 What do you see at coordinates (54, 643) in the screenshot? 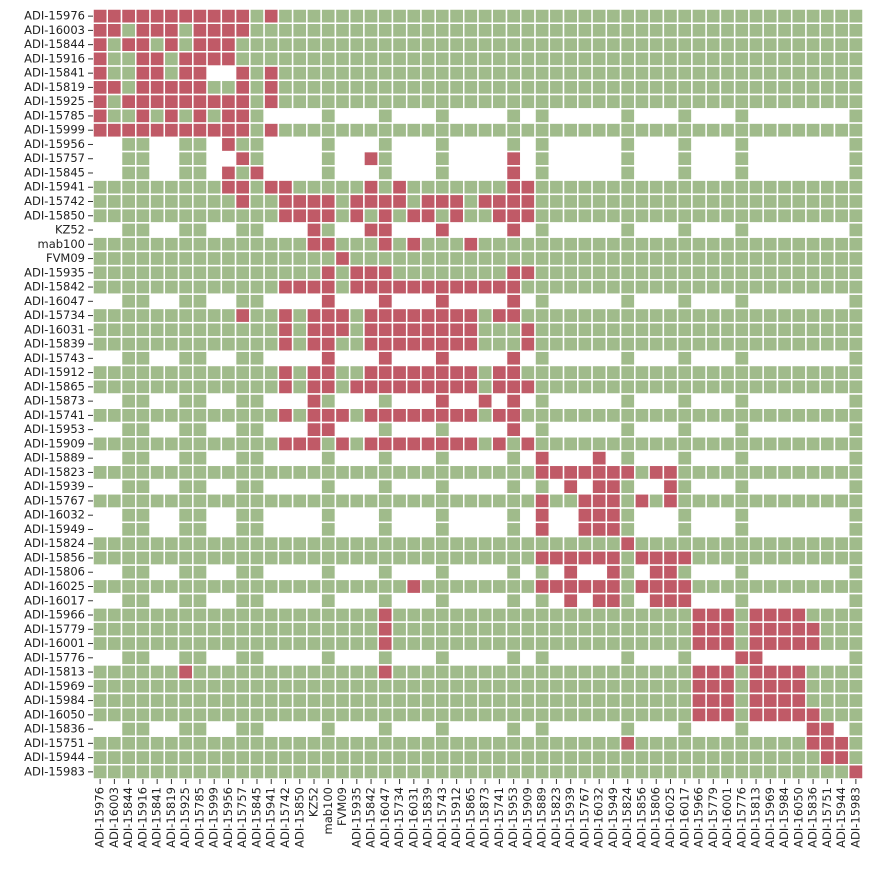
I see `y-tick-label: ADI-16001` at bounding box center [54, 643].